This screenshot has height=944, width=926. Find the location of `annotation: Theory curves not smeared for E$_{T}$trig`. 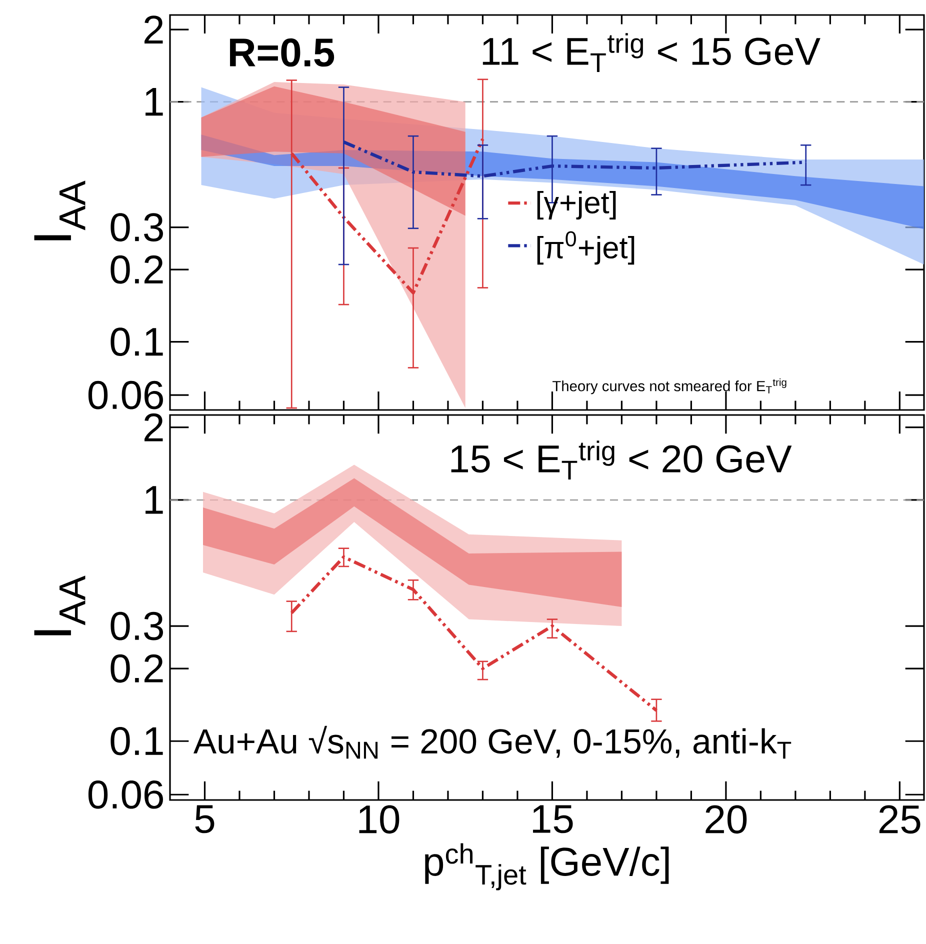

annotation: Theory curves not smeared for E$_{T}$trig is located at coordinates (669, 386).